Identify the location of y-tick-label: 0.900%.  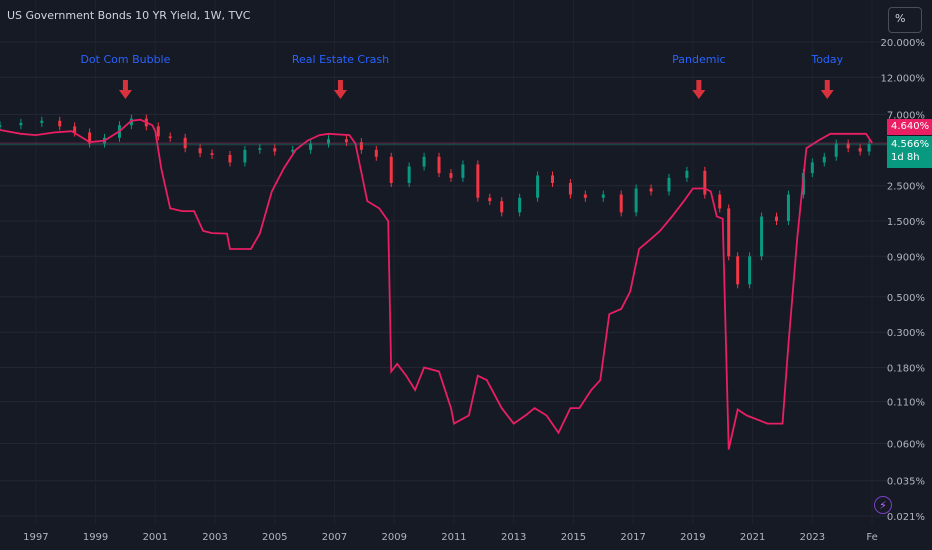
(906, 257).